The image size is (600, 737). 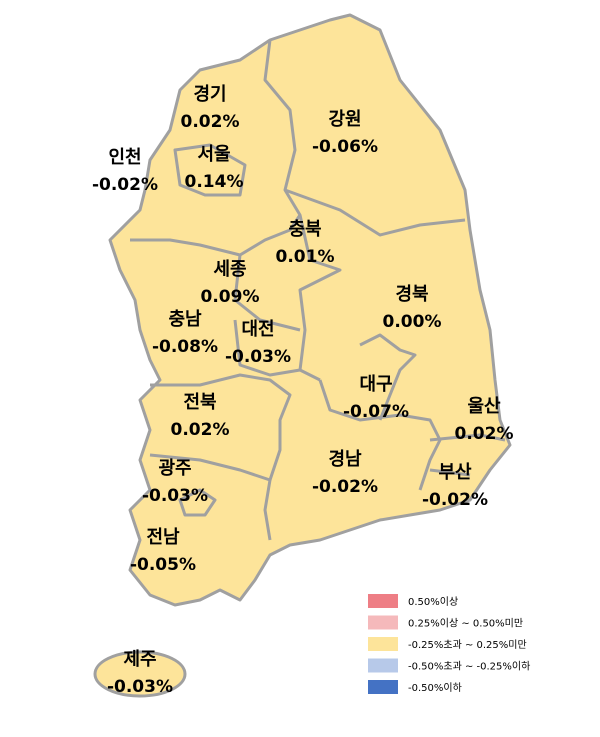 What do you see at coordinates (467, 645) in the screenshot?
I see `legend-label: -0.25%초과 ~ 0.25%미만` at bounding box center [467, 645].